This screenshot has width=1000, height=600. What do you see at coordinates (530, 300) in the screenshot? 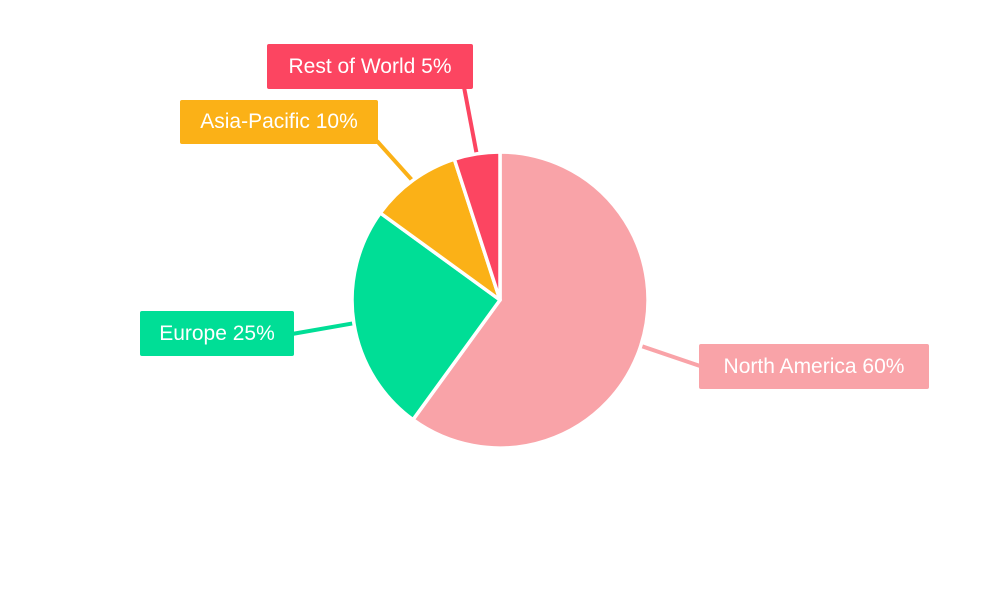
I see `pie-slice-north-america` at bounding box center [530, 300].